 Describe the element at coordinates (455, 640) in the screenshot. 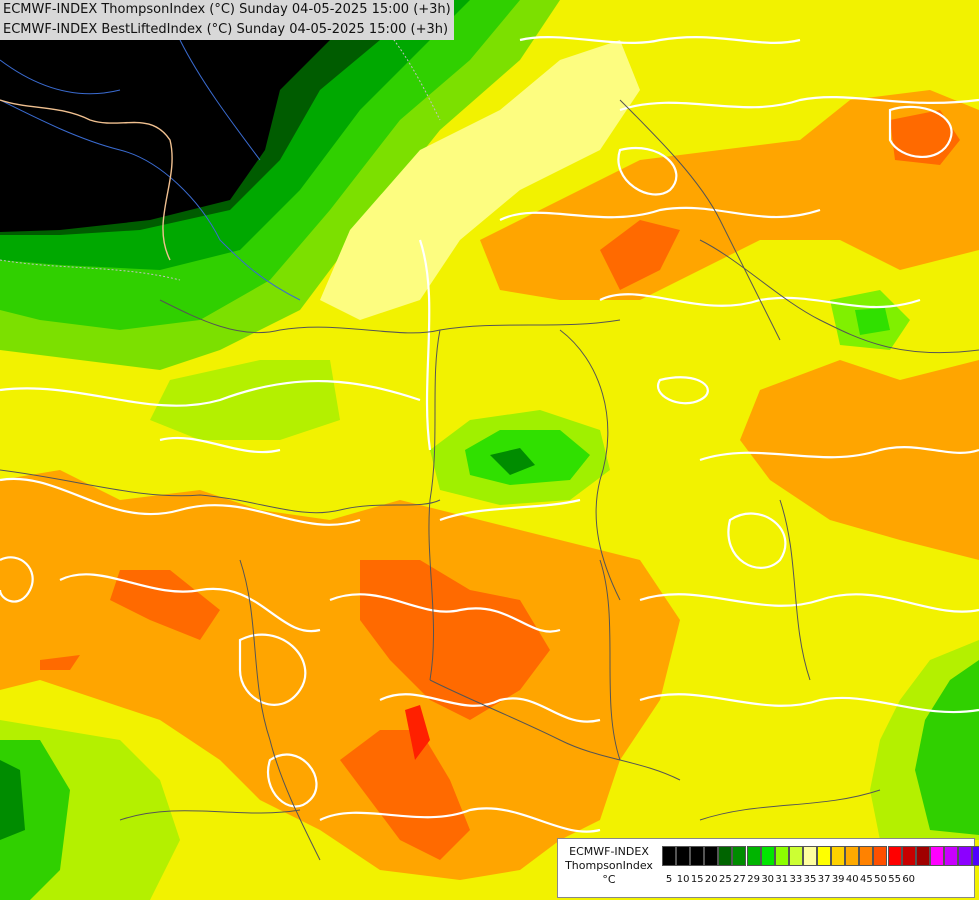

I see `zone-darkorange-s` at that location.